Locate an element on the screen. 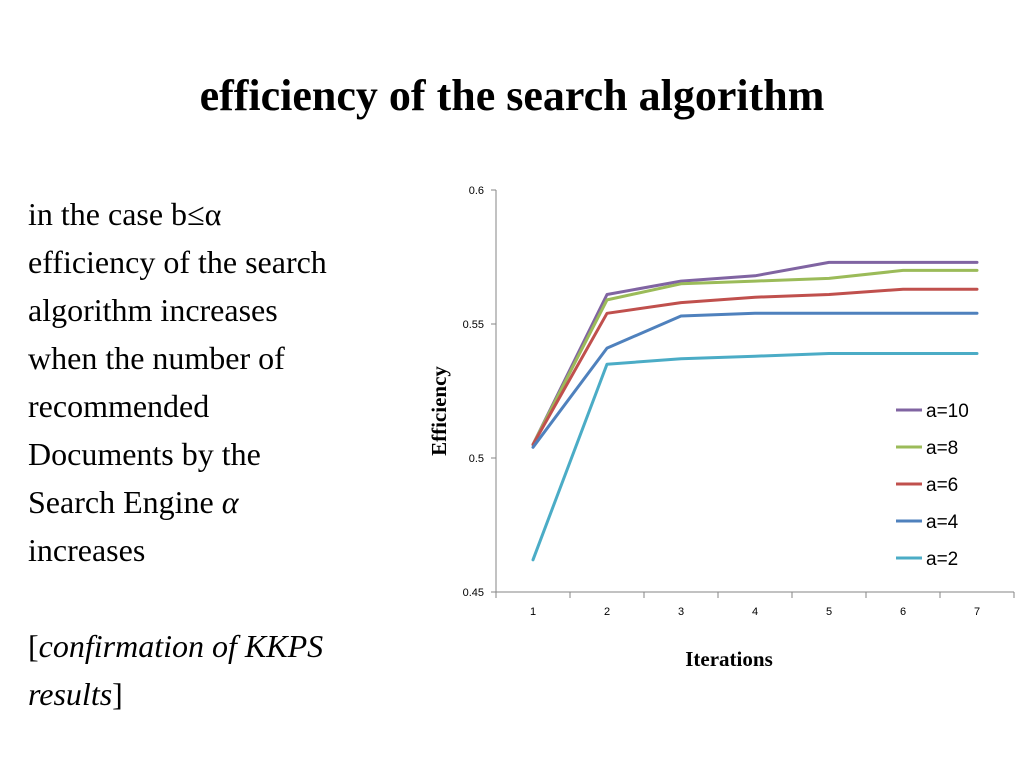 This screenshot has height=768, width=1024. x-tick-label: 7 is located at coordinates (977, 612).